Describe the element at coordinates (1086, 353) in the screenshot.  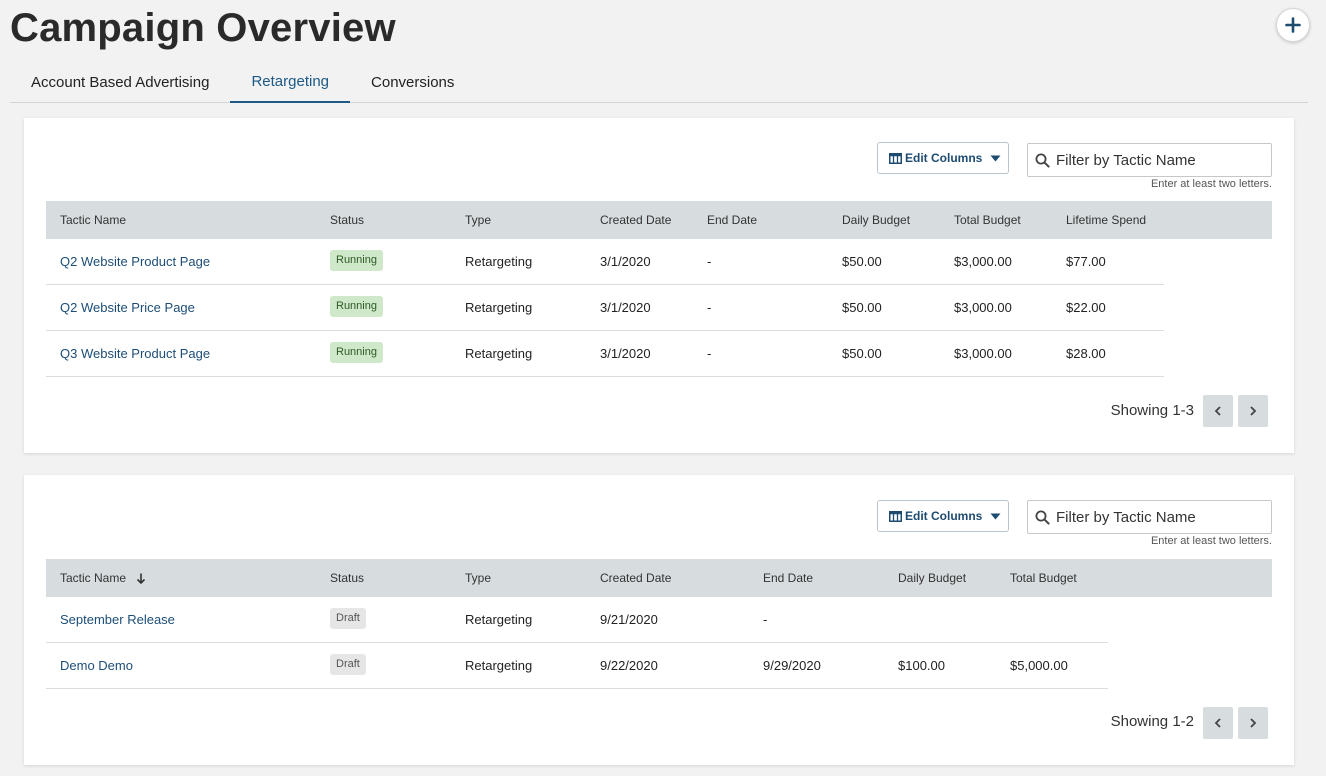
I see `lifetime-spend-cell: $28.00` at that location.